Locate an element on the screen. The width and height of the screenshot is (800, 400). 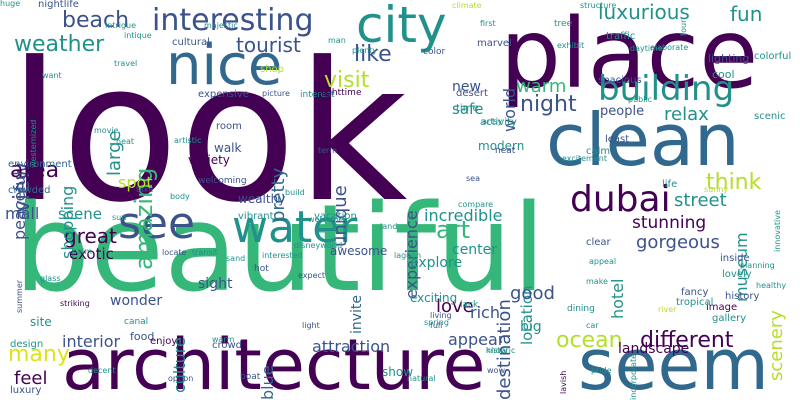
word-love: love is located at coordinates (455, 306).